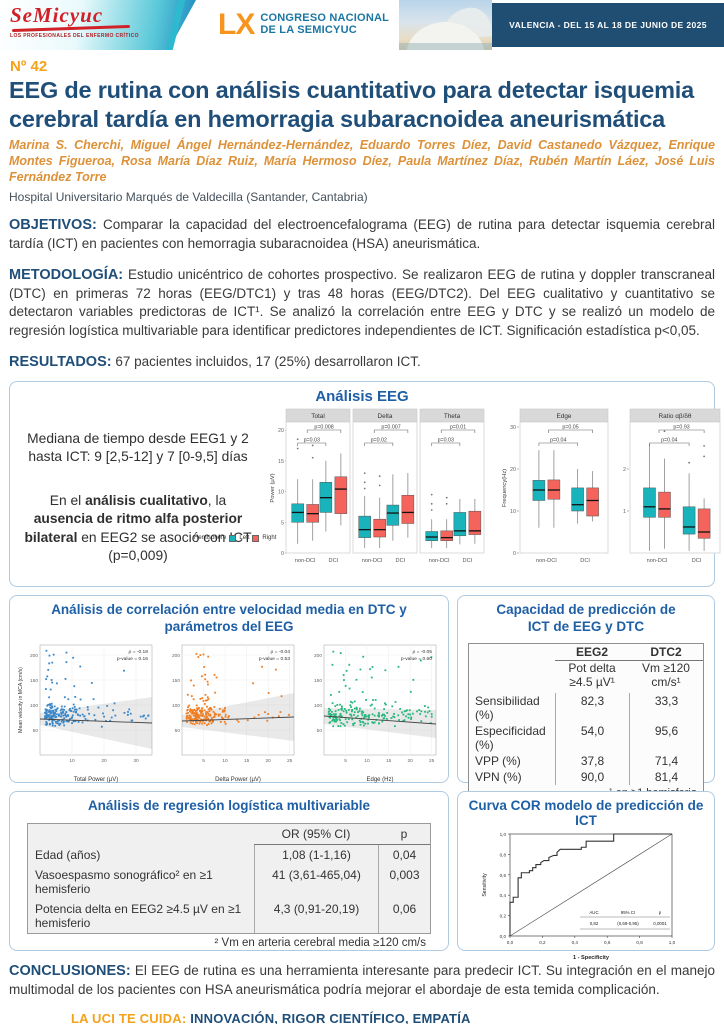 The width and height of the screenshot is (724, 1024). Describe the element at coordinates (660, 912) in the screenshot. I see `svg-text: p` at that location.